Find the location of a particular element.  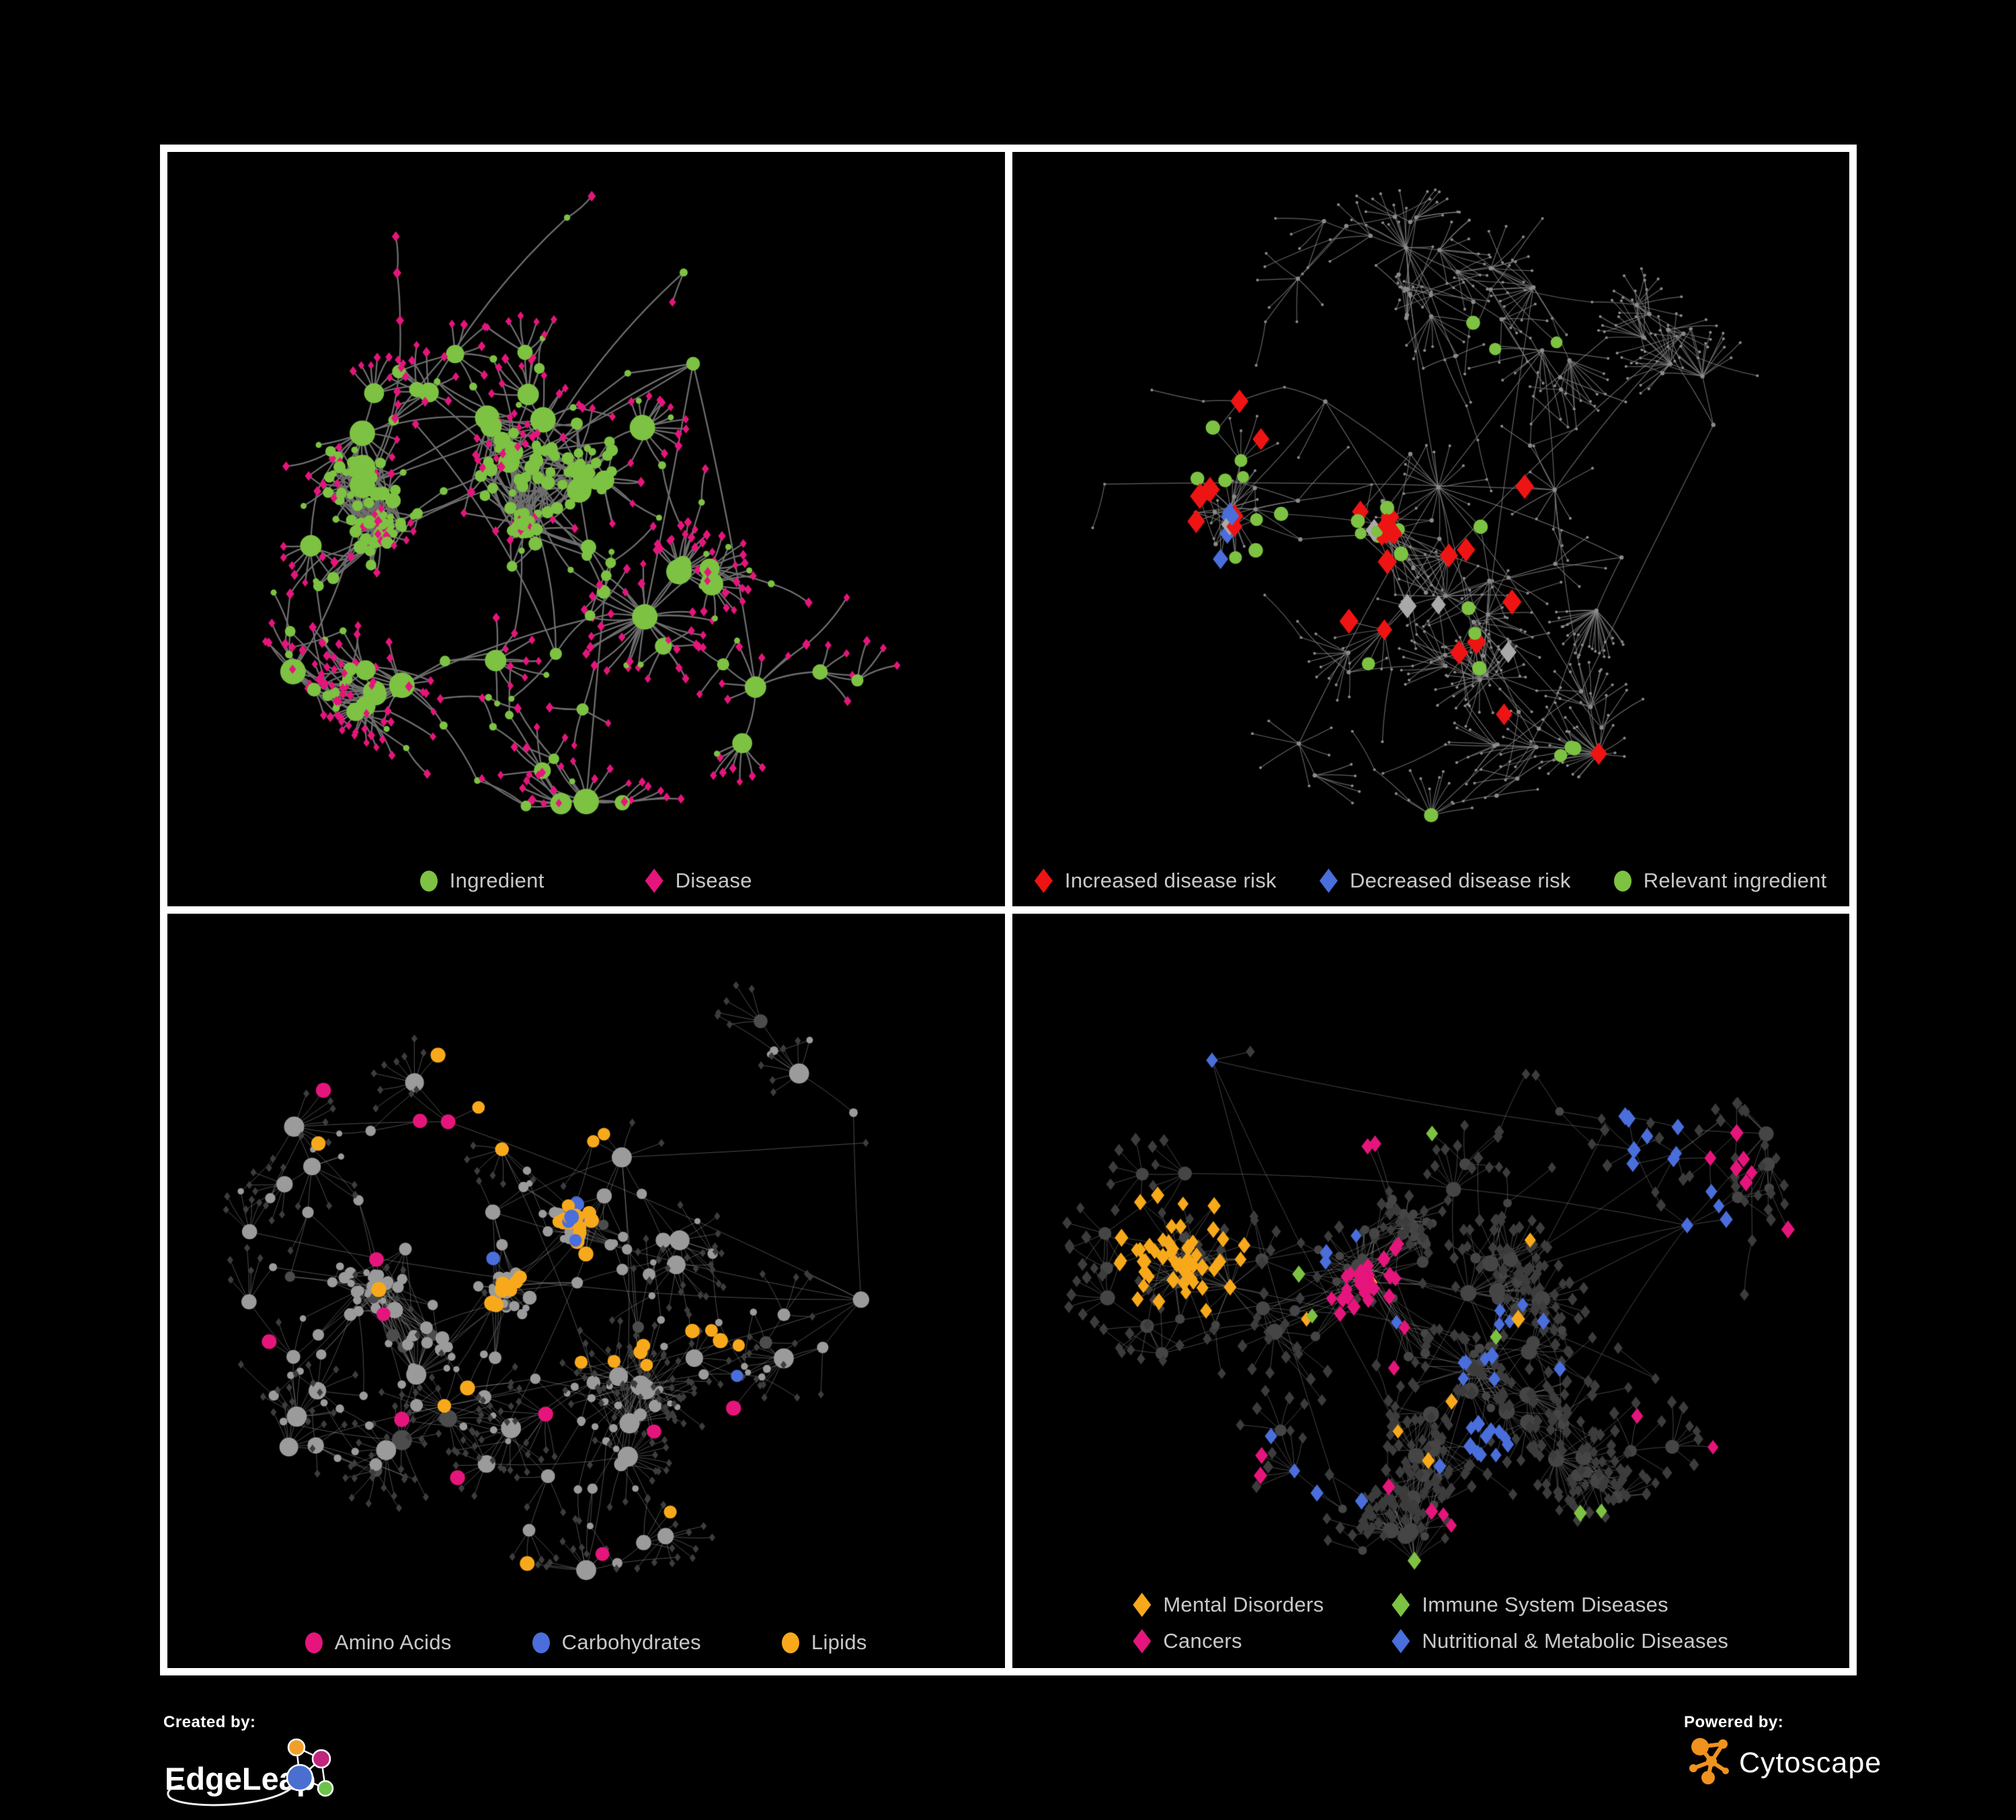

legend-label-disease: Disease is located at coordinates (713, 880).